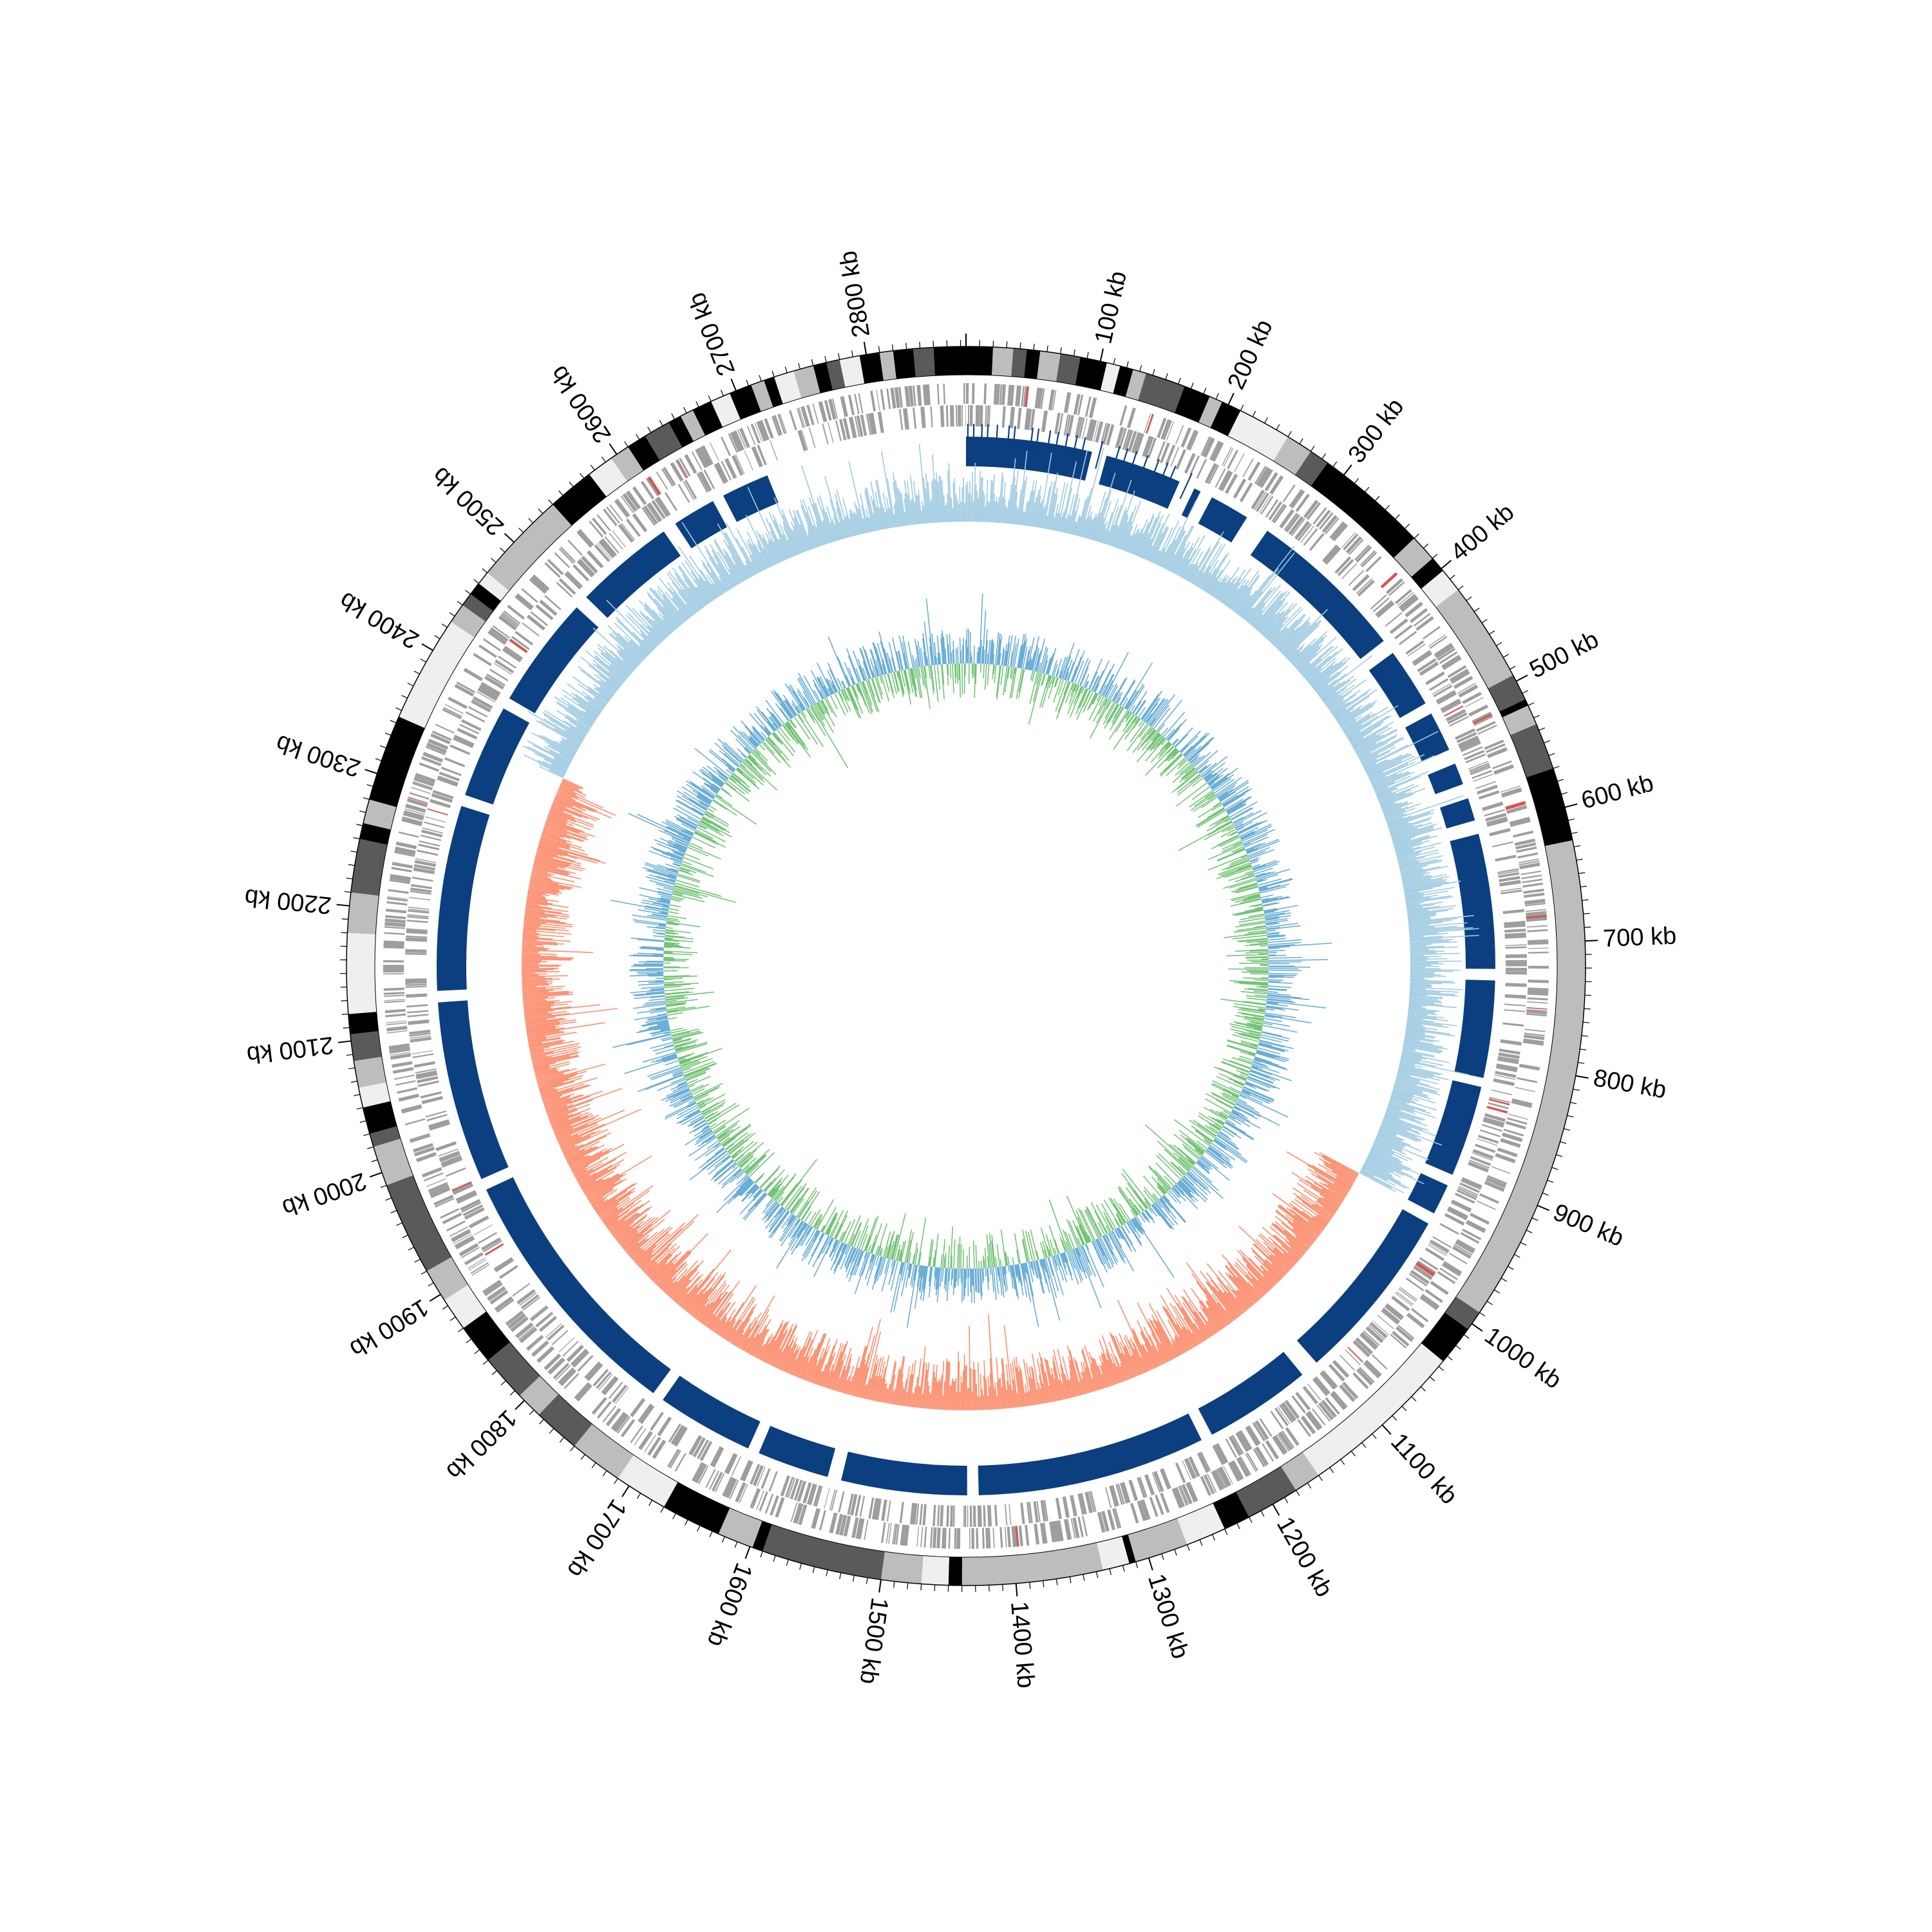 Image resolution: width=1932 pixels, height=1932 pixels. I want to click on tick-label: 500 kb, so click(1565, 655).